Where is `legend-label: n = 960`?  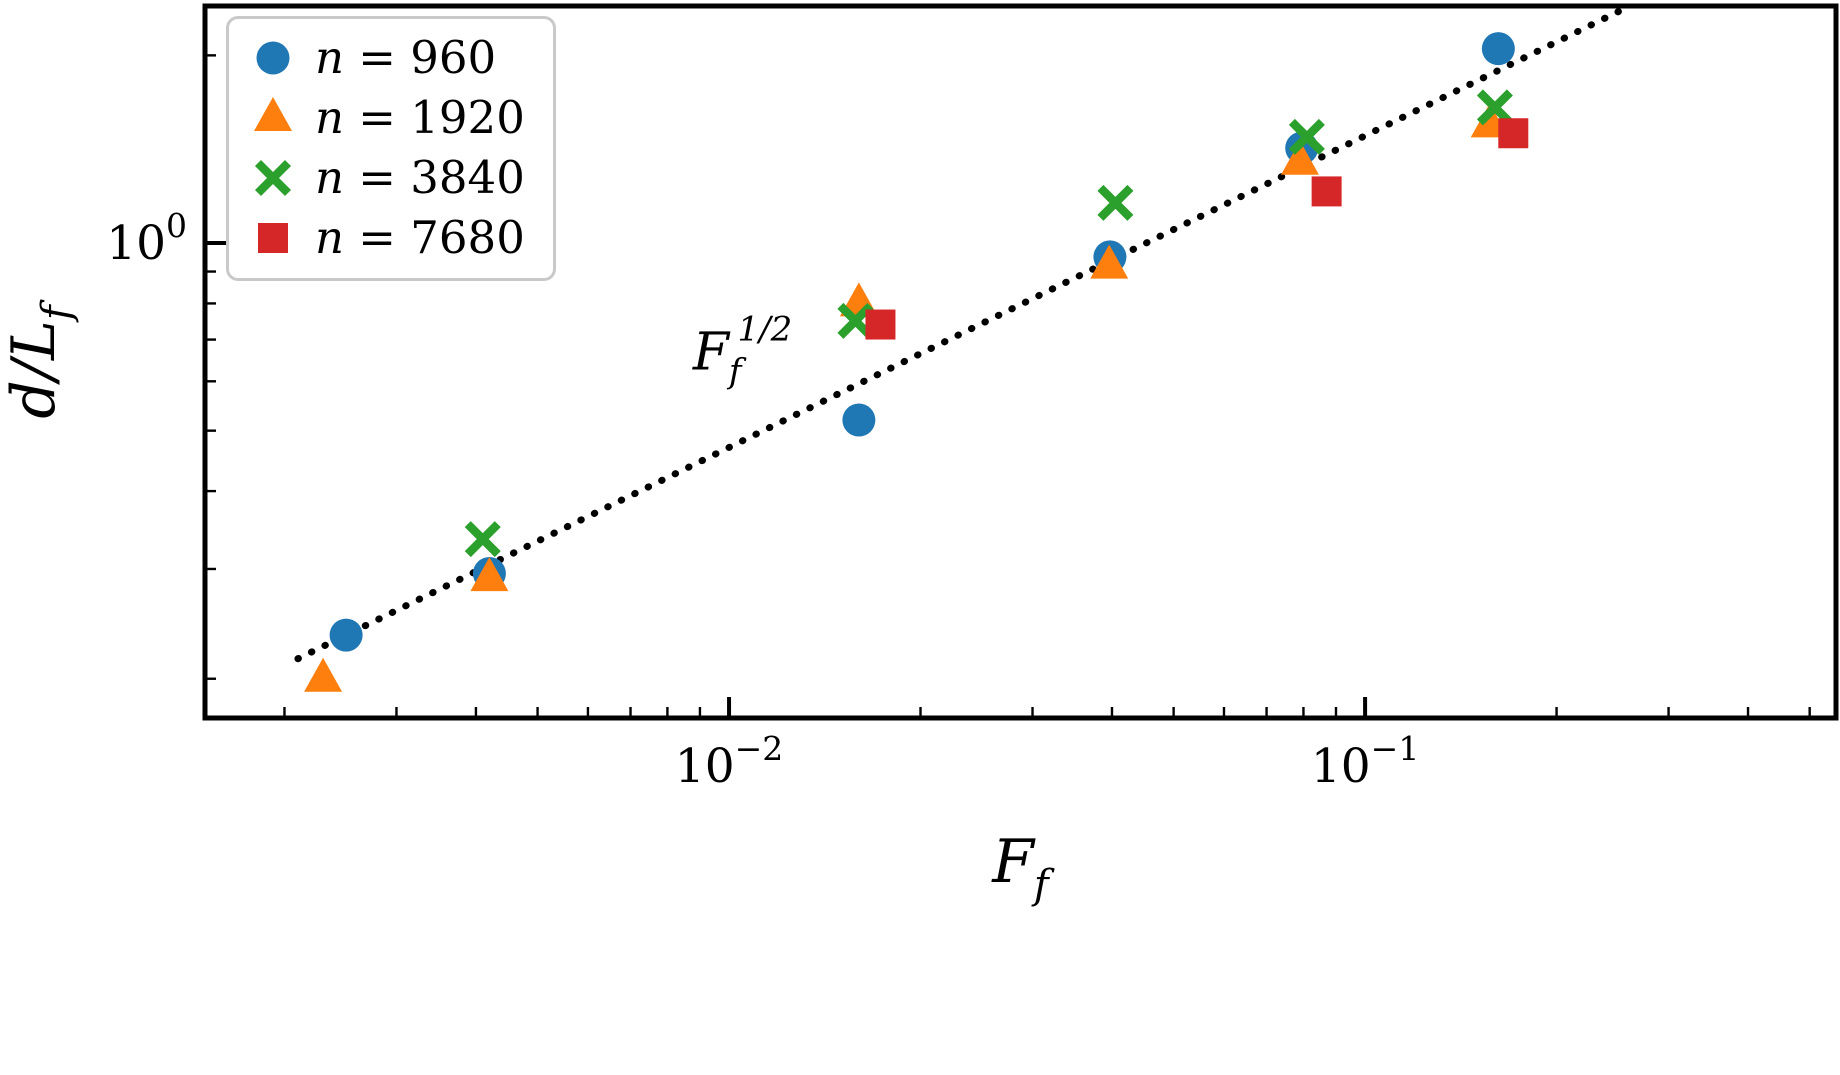
legend-label: n = 960 is located at coordinates (406, 57).